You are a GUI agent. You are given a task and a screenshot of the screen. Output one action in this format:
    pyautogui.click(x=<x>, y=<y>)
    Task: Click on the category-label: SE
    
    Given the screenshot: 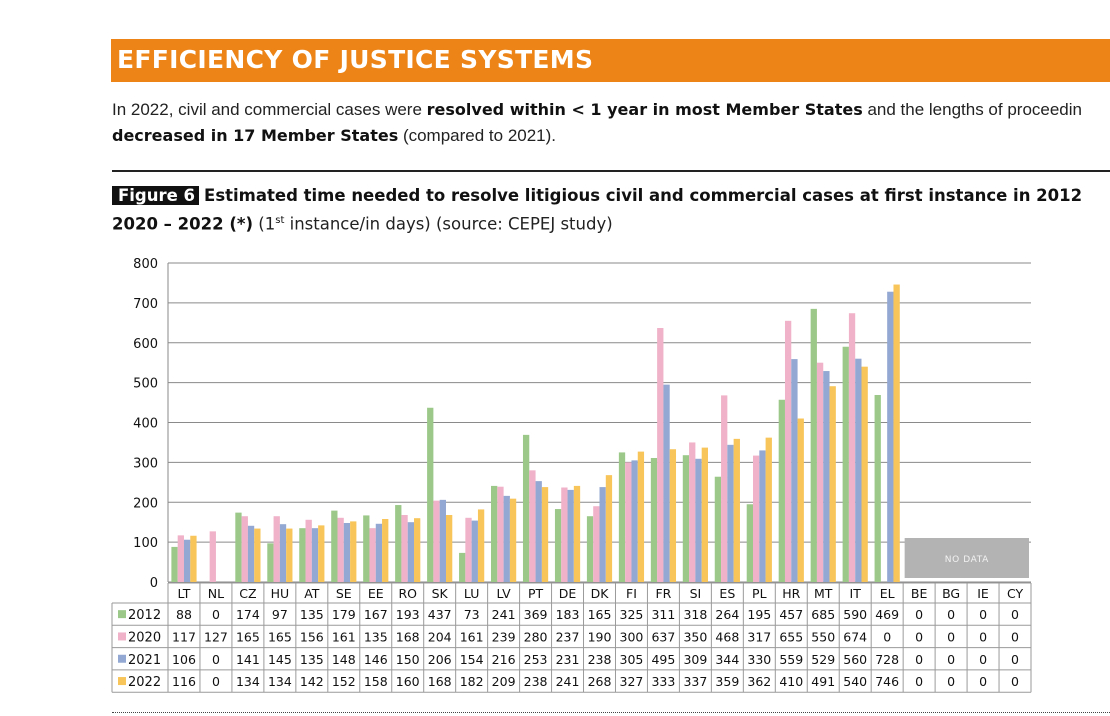 What is the action you would take?
    pyautogui.click(x=344, y=593)
    